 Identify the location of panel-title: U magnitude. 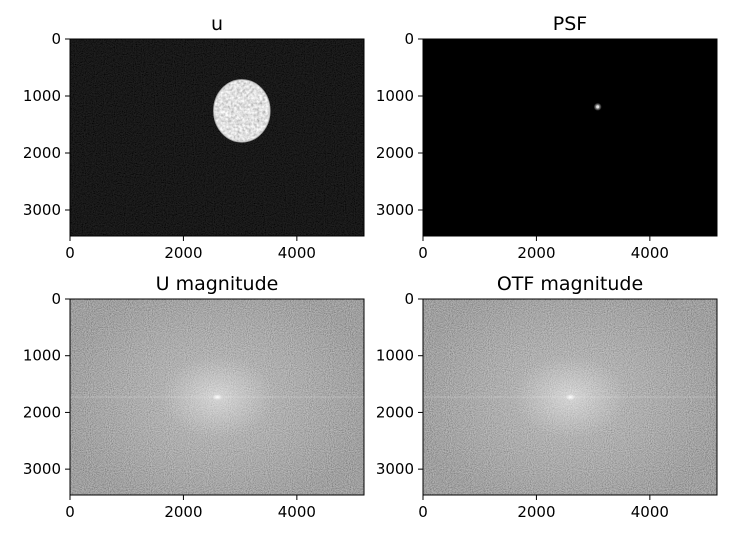
(217, 284).